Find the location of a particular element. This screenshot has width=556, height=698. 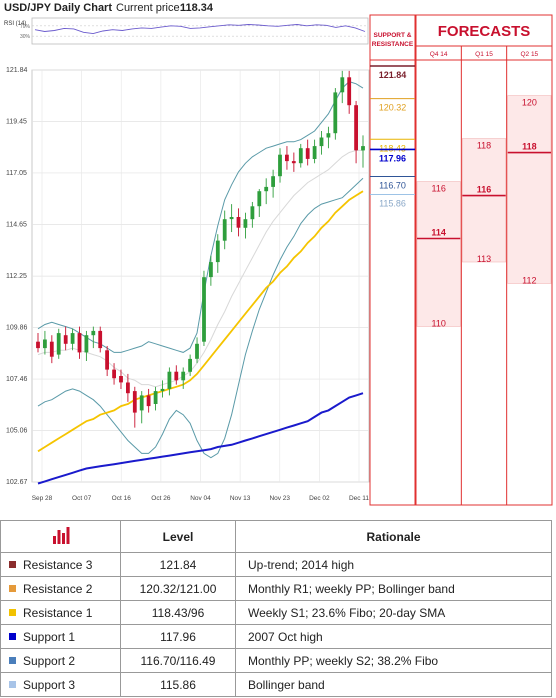

forecasts-title: FORECASTS is located at coordinates (484, 31).